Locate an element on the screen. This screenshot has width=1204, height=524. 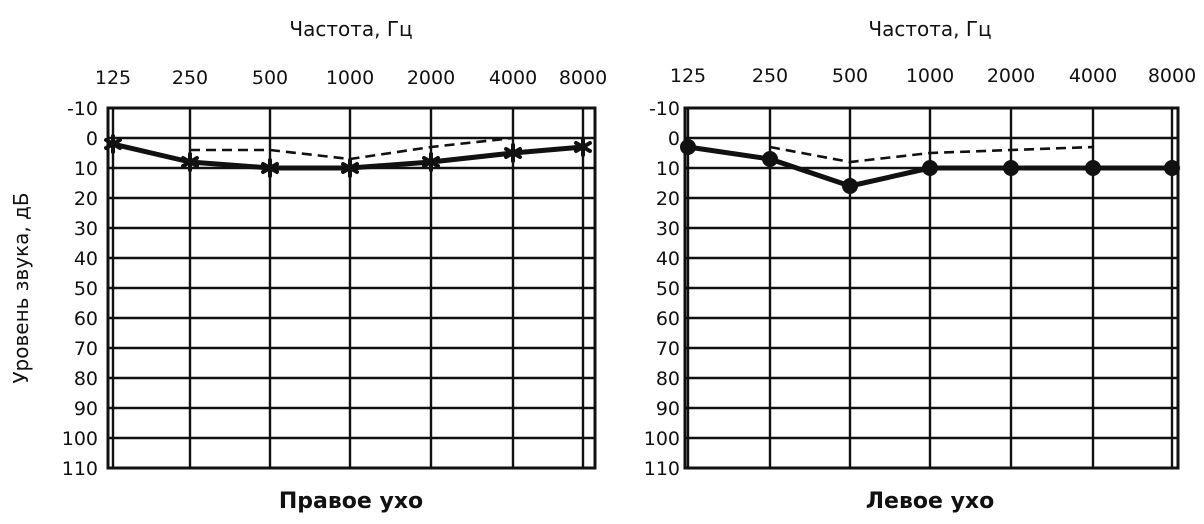
chart-caption: Левое ухо is located at coordinates (930, 501).